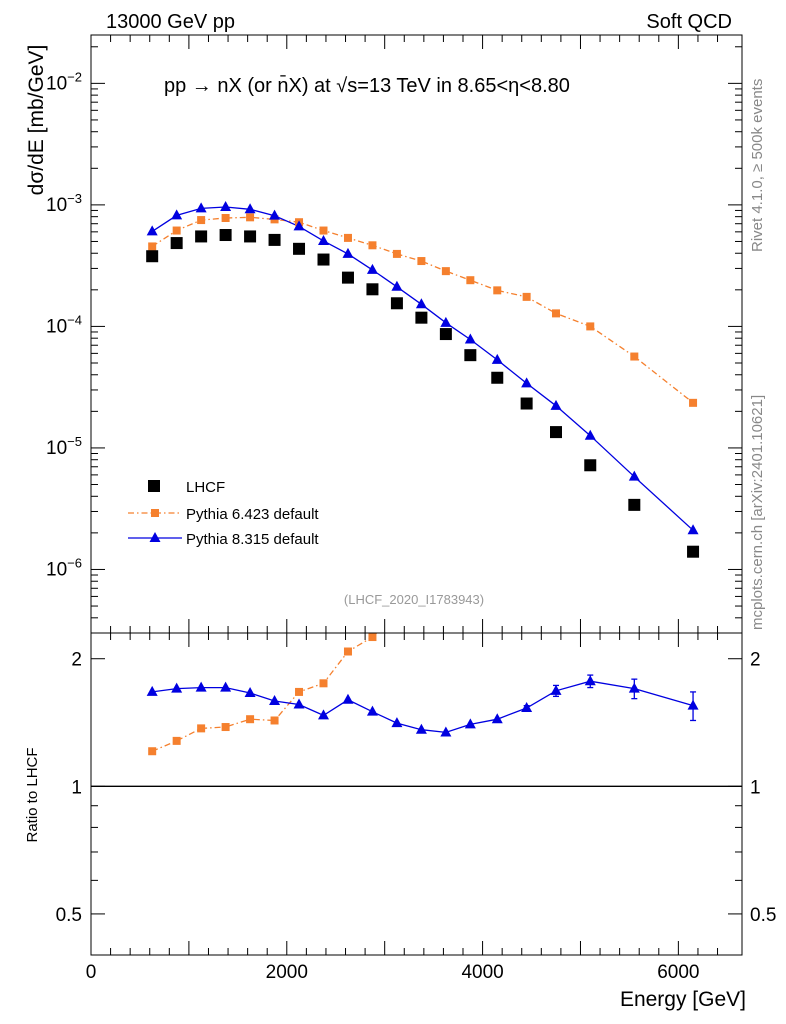 The width and height of the screenshot is (786, 1024). What do you see at coordinates (64, 203) in the screenshot?
I see `main-y-tick-label: 10⁻³` at bounding box center [64, 203].